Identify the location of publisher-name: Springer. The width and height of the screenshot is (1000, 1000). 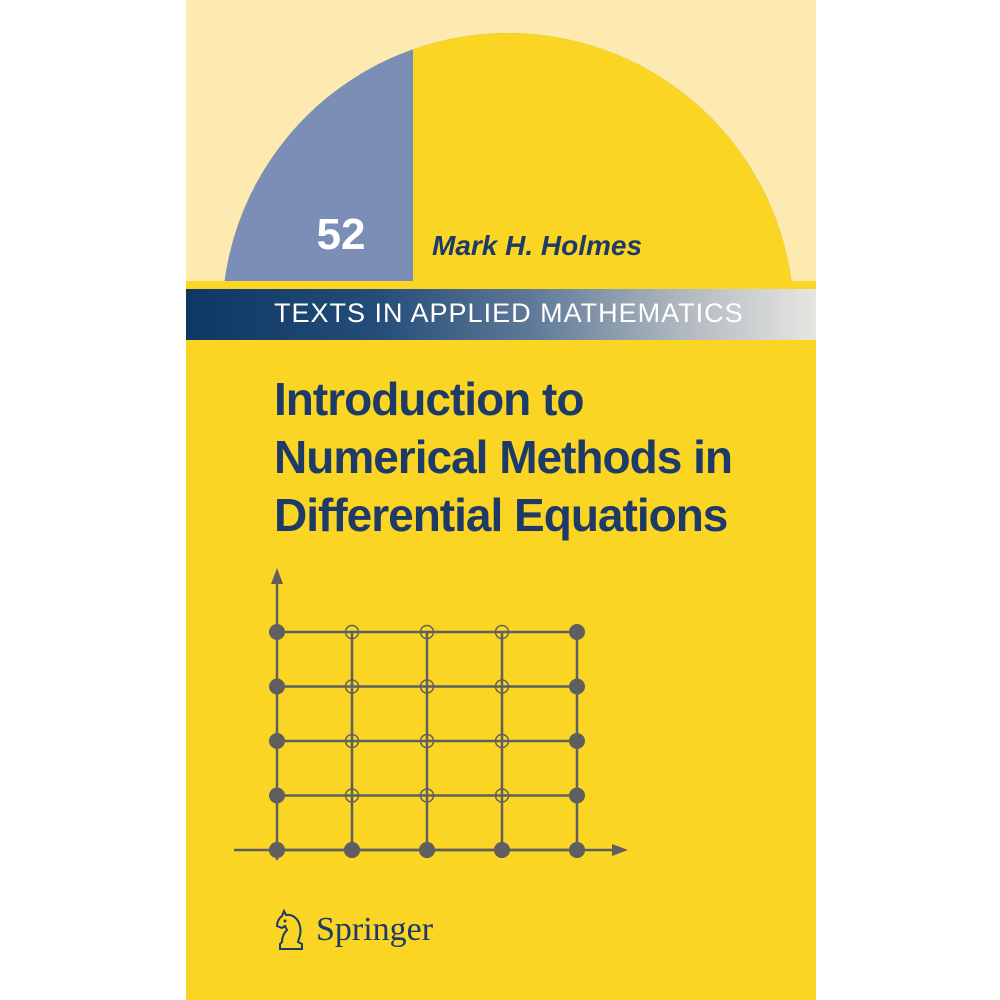
(375, 929).